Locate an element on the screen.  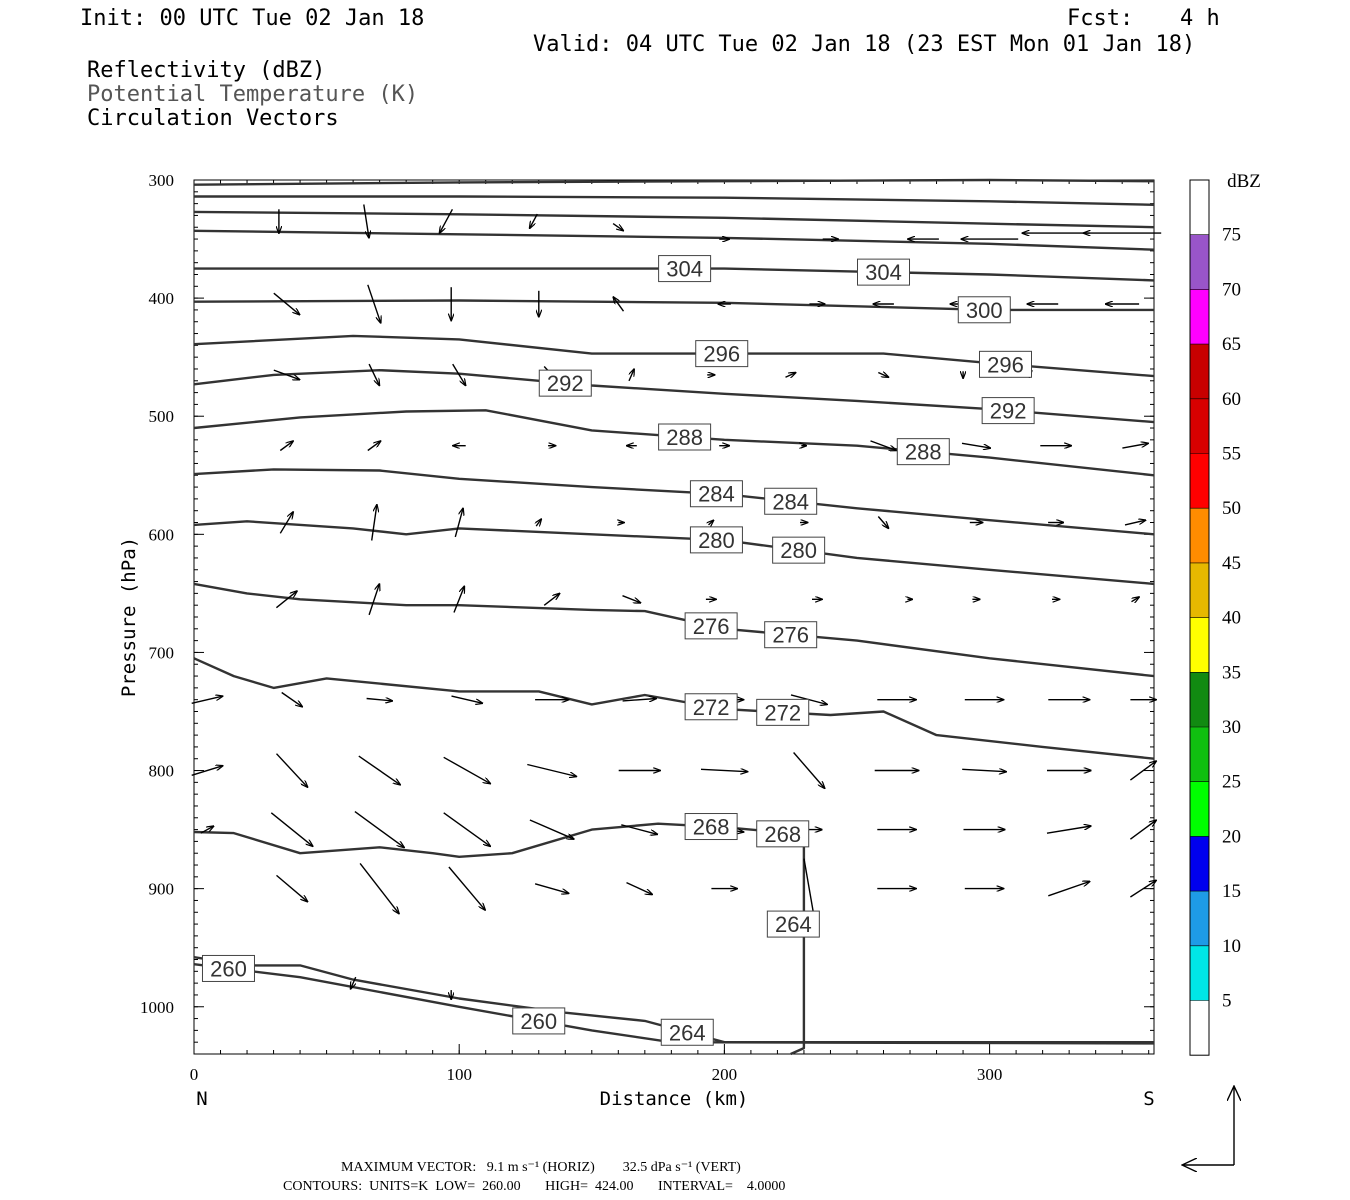
colorbar-label: 55 is located at coordinates (1231, 454).